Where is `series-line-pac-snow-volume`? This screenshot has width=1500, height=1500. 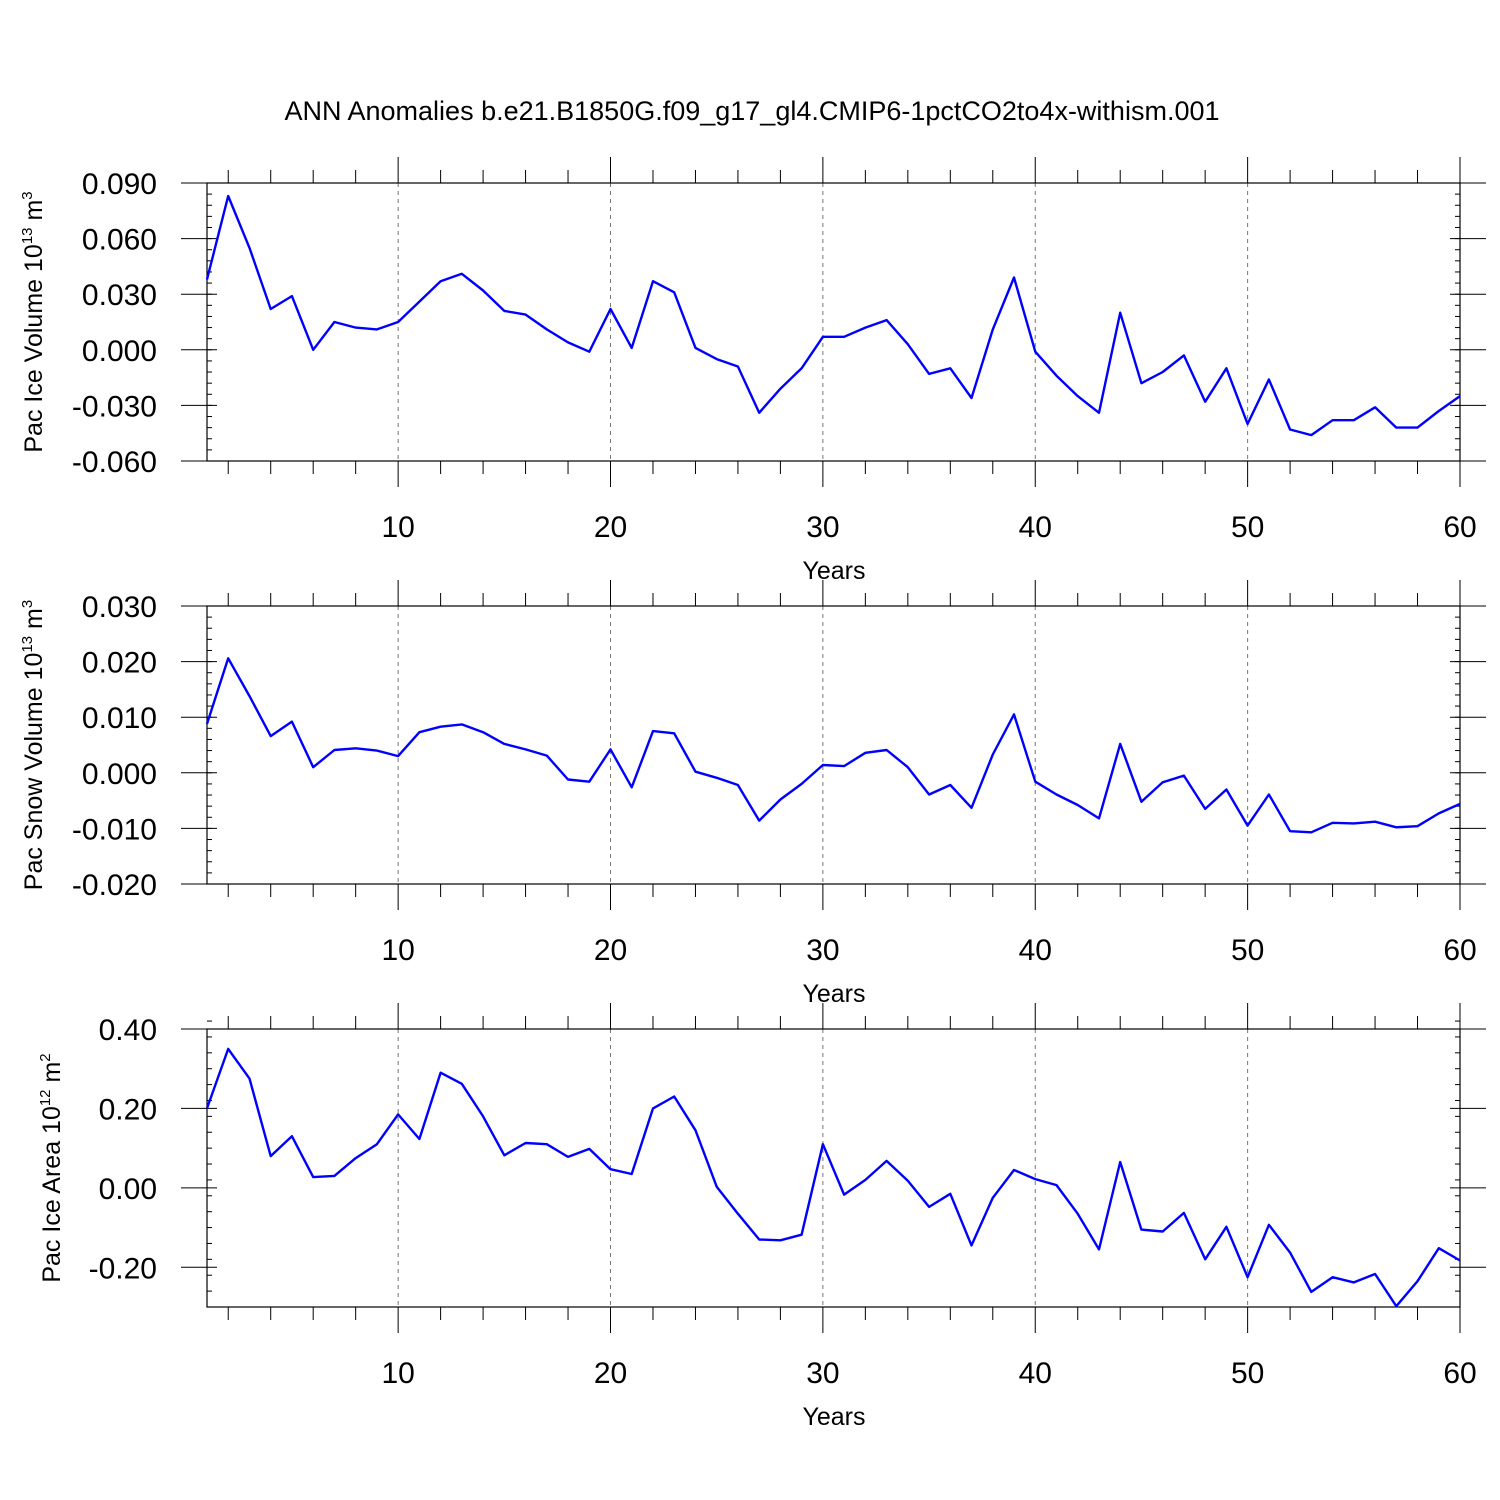
series-line-pac-snow-volume is located at coordinates (833, 745).